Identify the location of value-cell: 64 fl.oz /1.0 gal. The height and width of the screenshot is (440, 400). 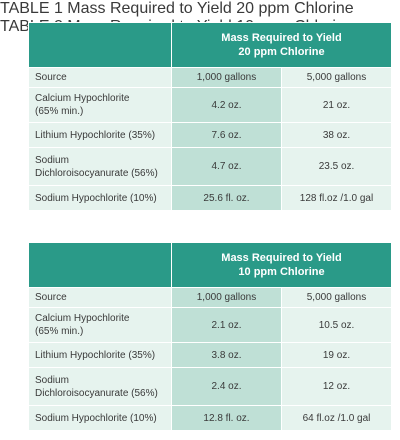
(336, 418).